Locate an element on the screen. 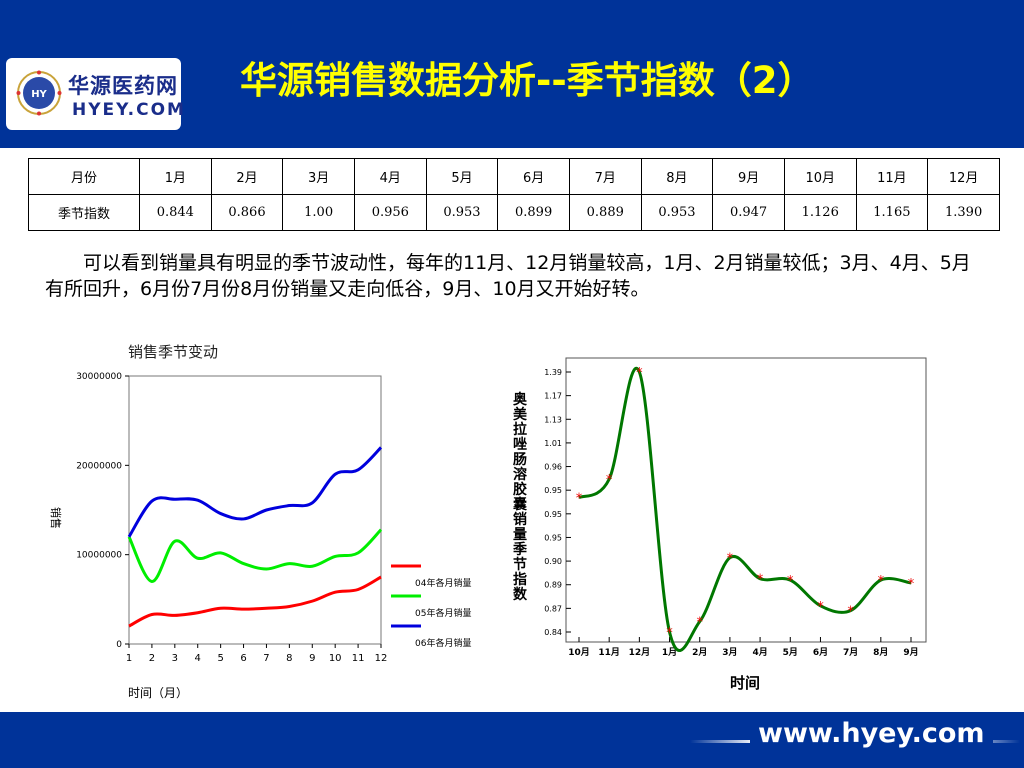  x-tick-label: 10 is located at coordinates (335, 658).